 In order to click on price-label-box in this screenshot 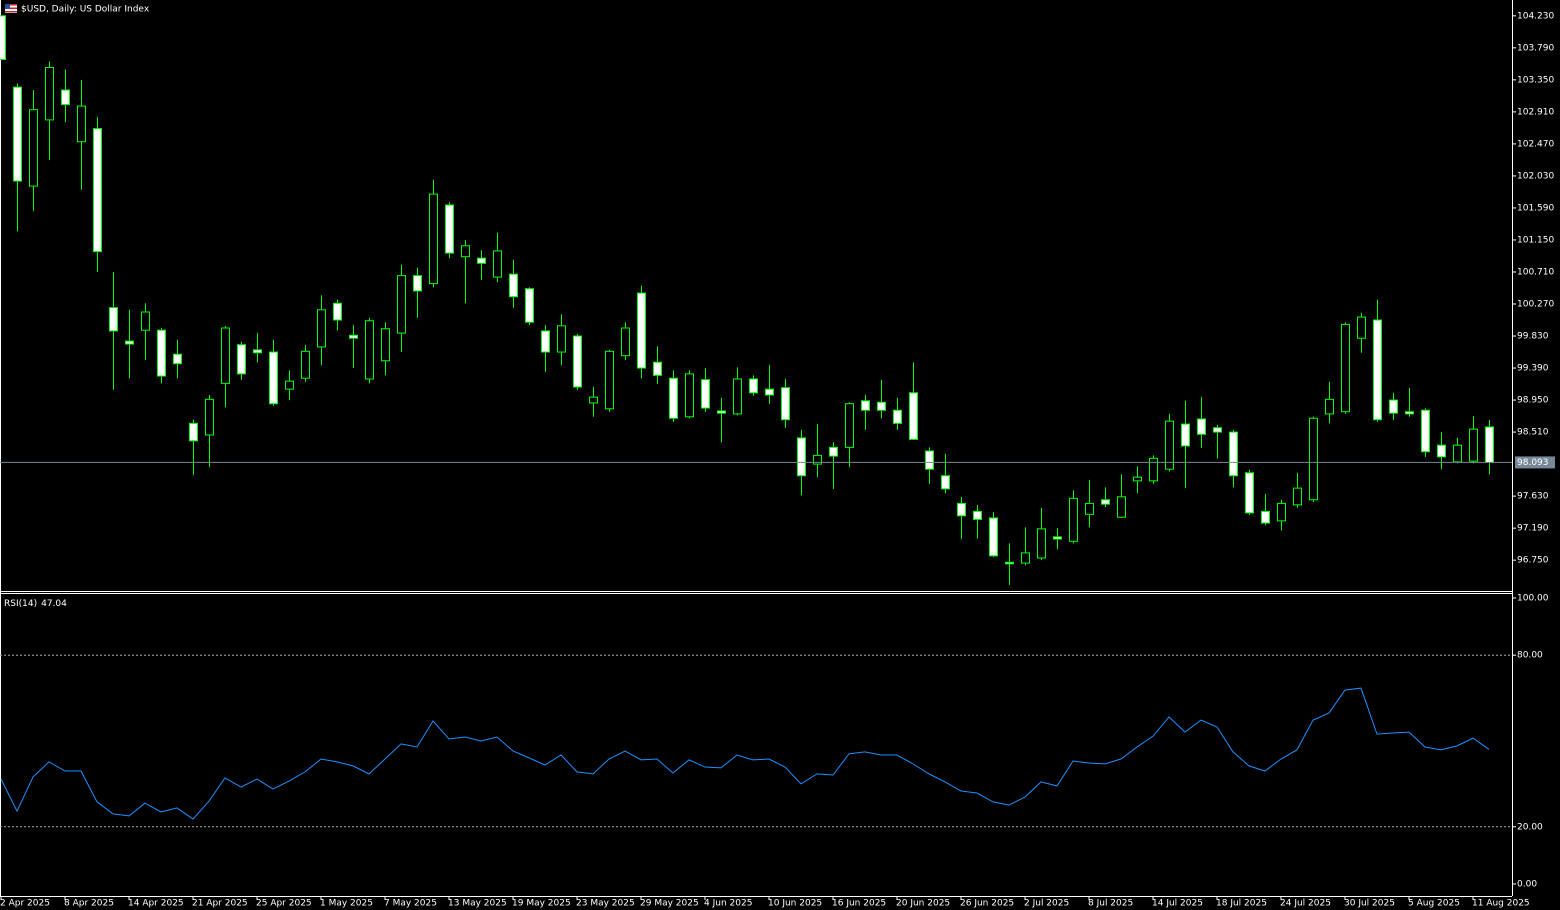, I will do `click(1535, 462)`.